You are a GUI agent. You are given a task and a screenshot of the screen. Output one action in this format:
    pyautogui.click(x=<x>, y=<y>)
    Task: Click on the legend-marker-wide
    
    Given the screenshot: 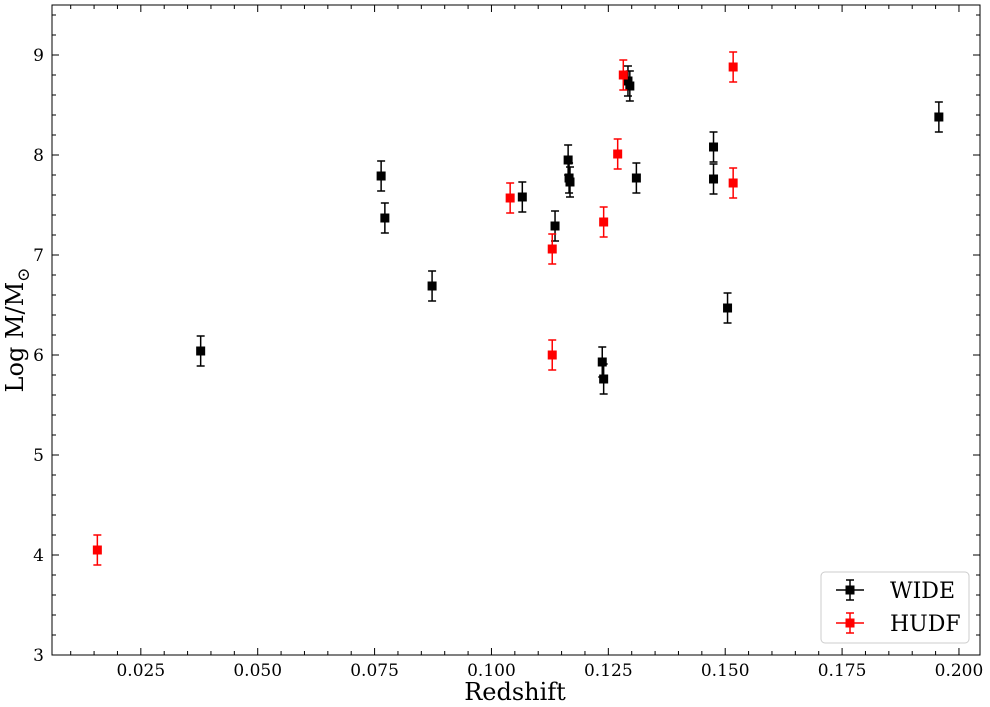 What is the action you would take?
    pyautogui.click(x=850, y=590)
    